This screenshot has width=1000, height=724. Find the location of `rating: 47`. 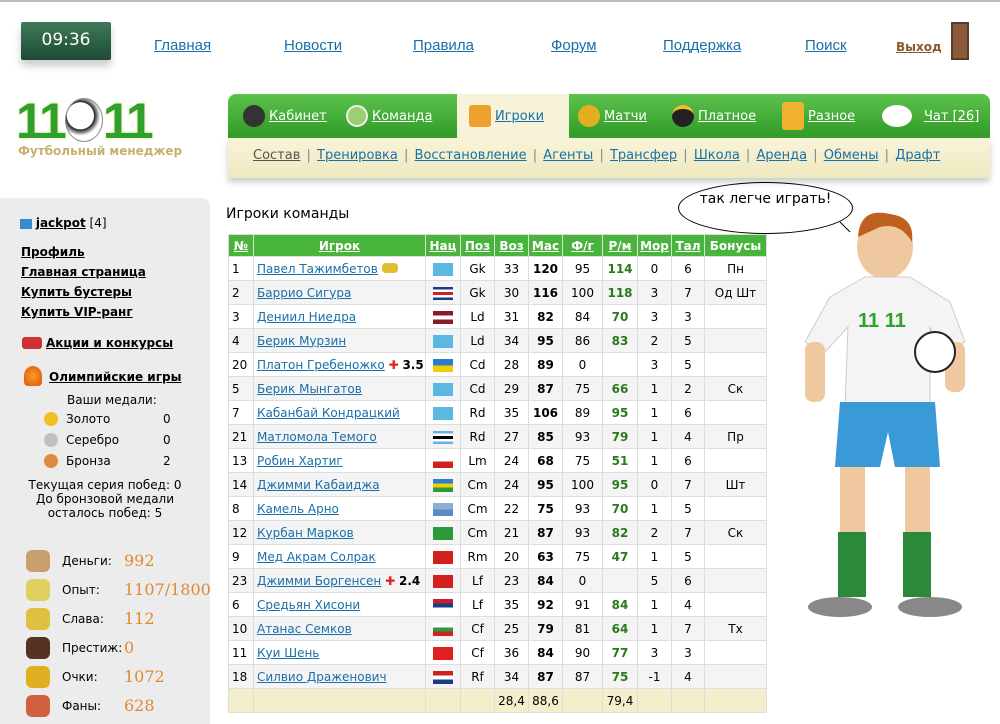

rating: 47 is located at coordinates (620, 556).